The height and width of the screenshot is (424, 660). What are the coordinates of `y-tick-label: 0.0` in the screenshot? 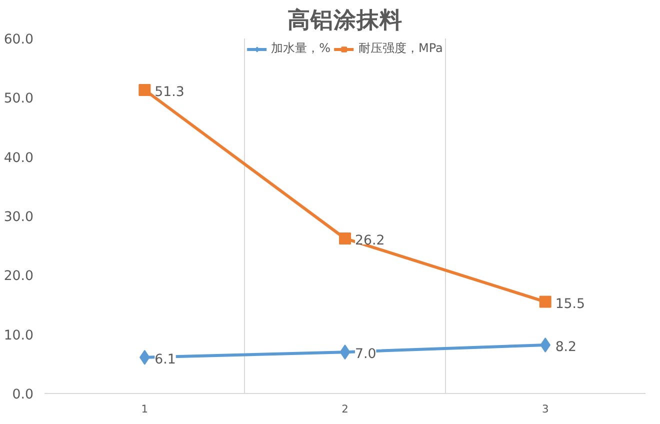 It's located at (23, 395).